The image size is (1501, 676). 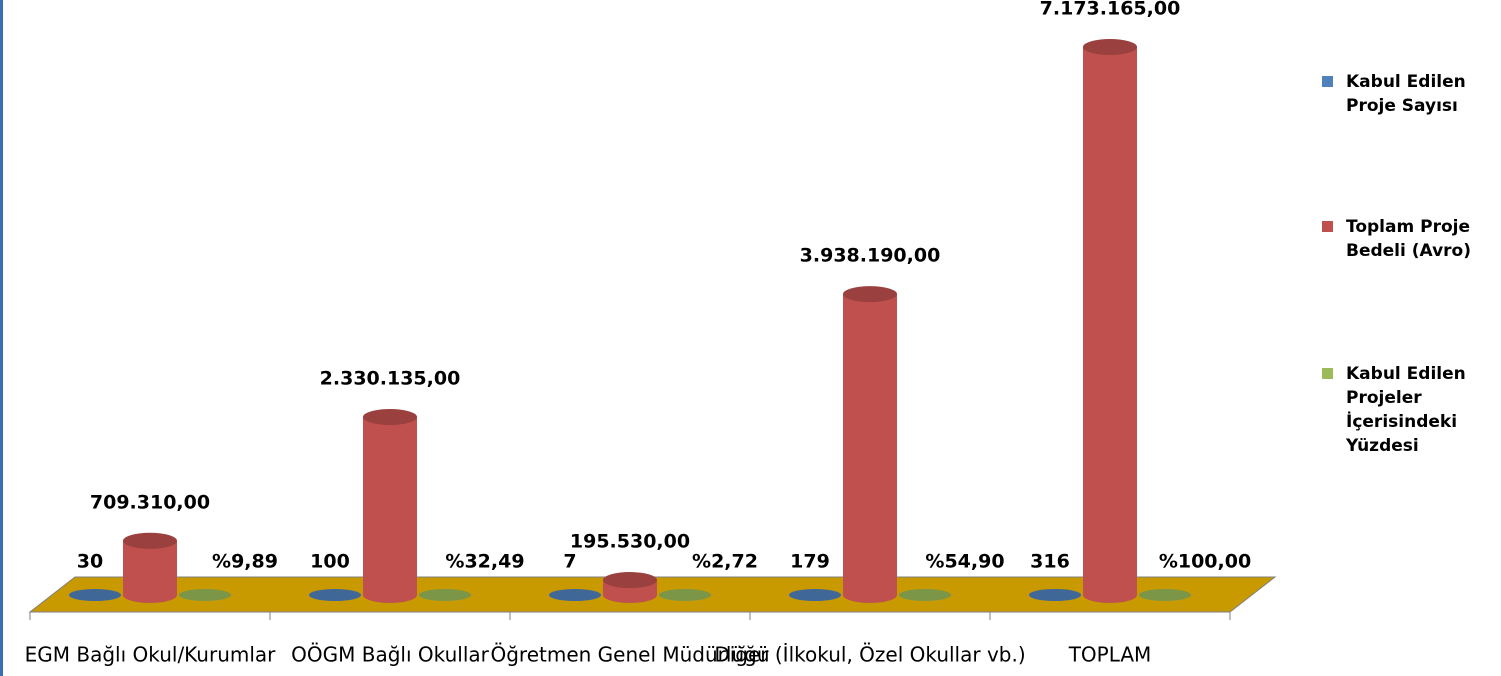 I want to click on data-label: %32,49, so click(x=484, y=562).